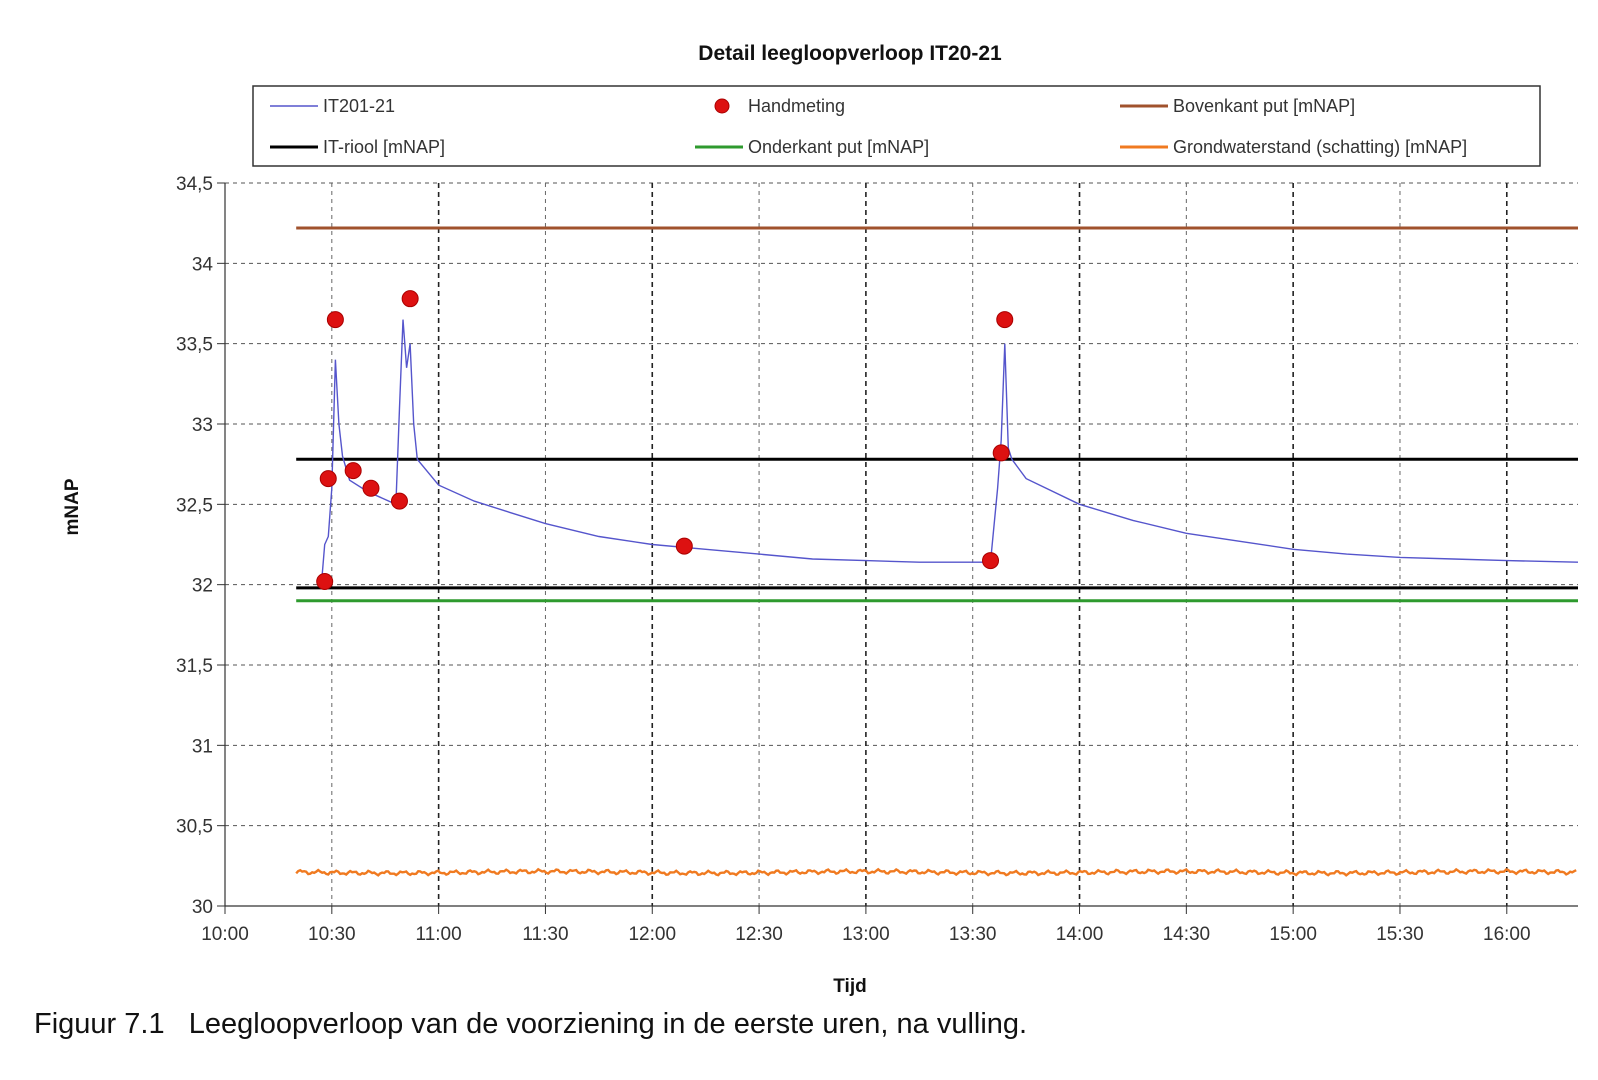  I want to click on x-tick-label: 10:30, so click(332, 934).